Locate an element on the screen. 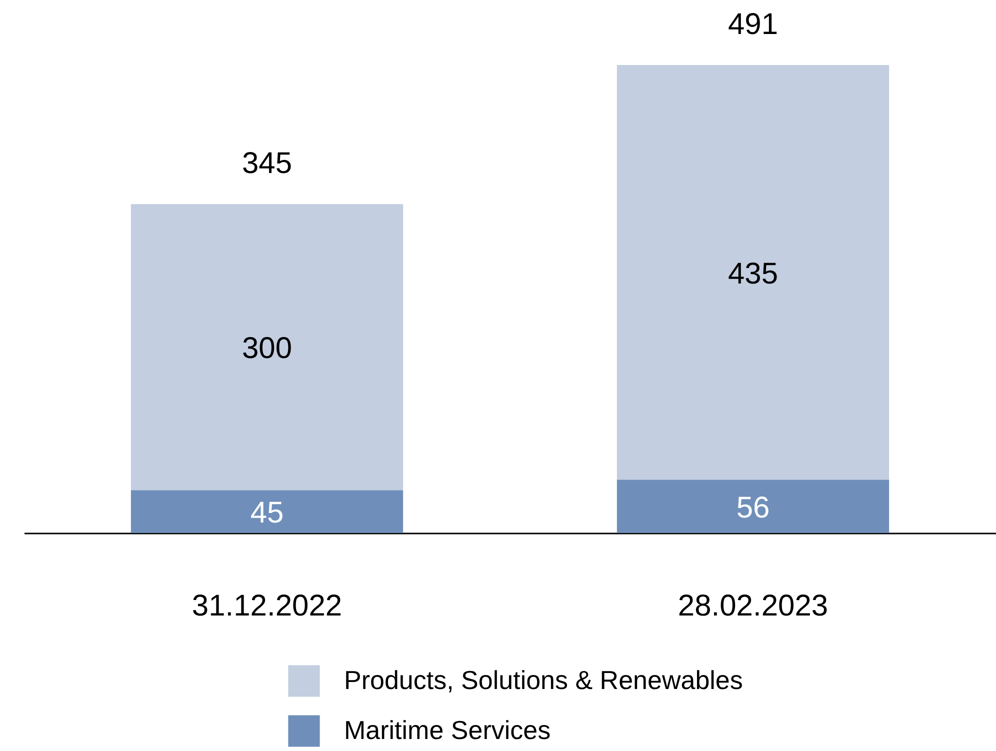  legend-label: Products, Solutions & Renewables is located at coordinates (543, 680).